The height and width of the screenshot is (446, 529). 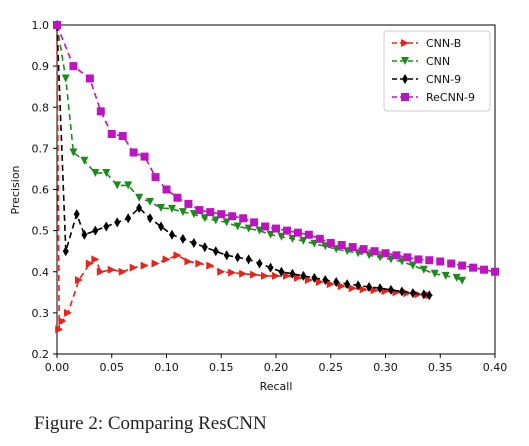 I want to click on legend-item-recnn-9: ReCNN-9, so click(x=433, y=97).